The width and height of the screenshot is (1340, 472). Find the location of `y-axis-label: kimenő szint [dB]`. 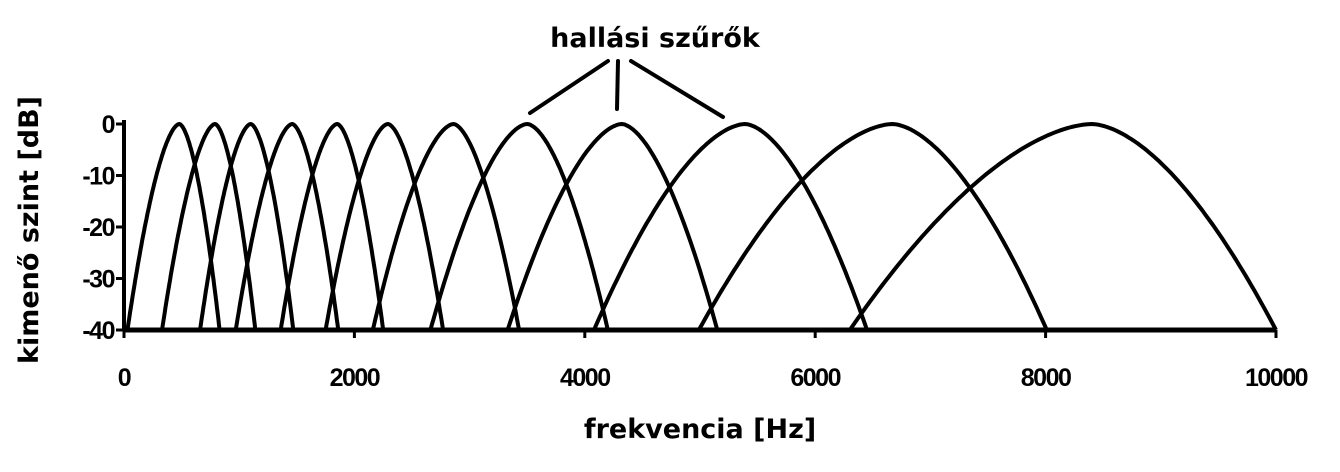

y-axis-label: kimenő szint [dB] is located at coordinates (29, 230).